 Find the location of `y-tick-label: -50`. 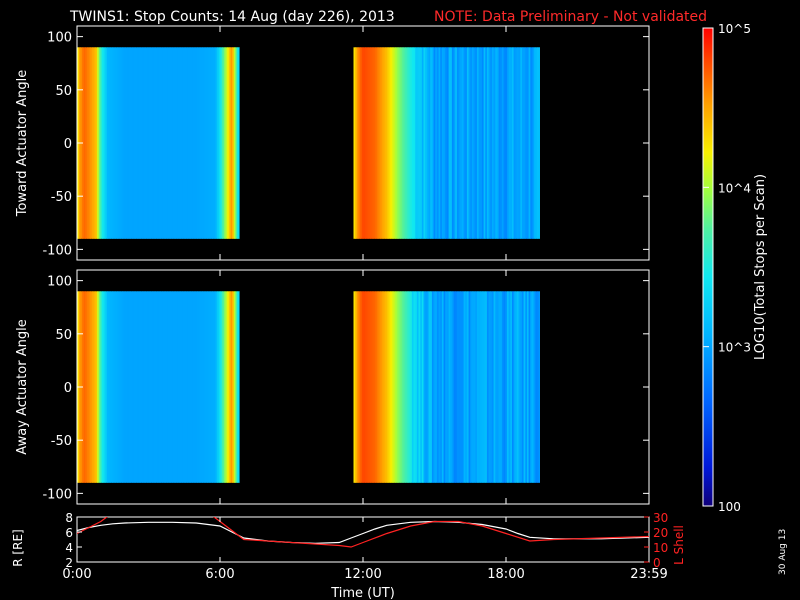

y-tick-label: -50 is located at coordinates (61, 441).